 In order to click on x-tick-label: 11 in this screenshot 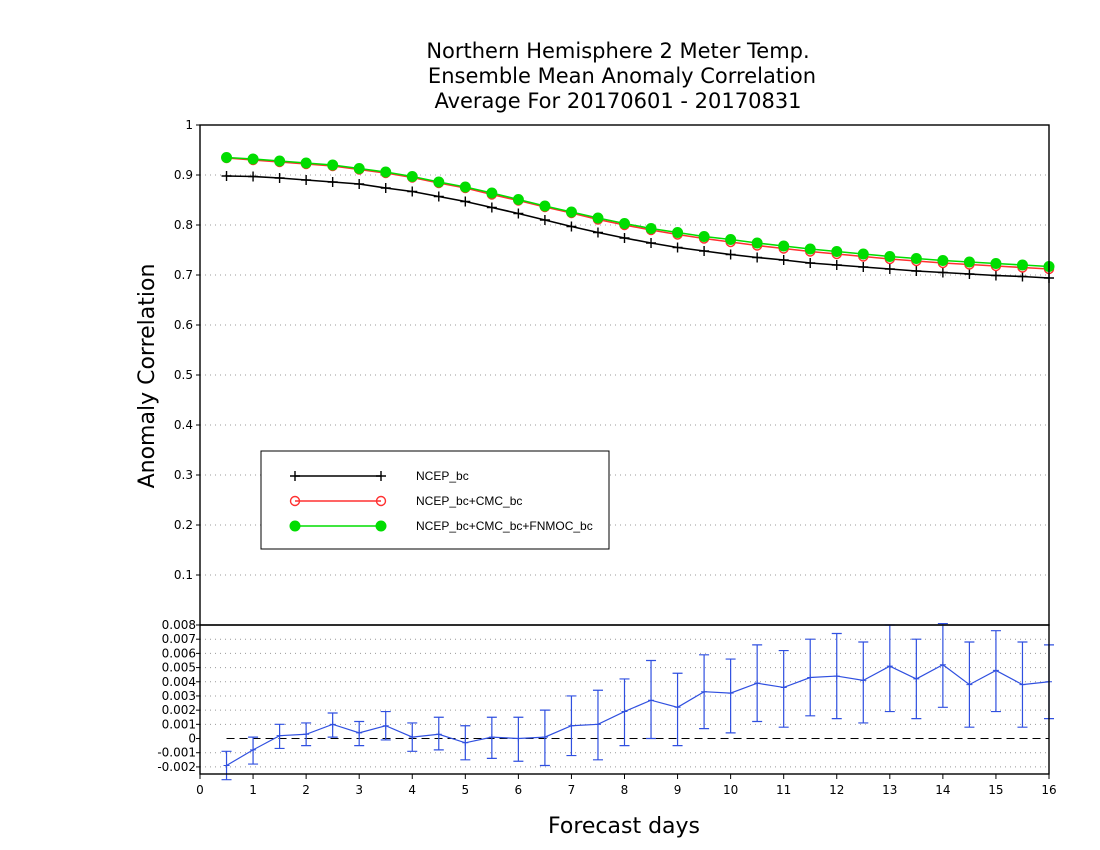, I will do `click(783, 790)`.